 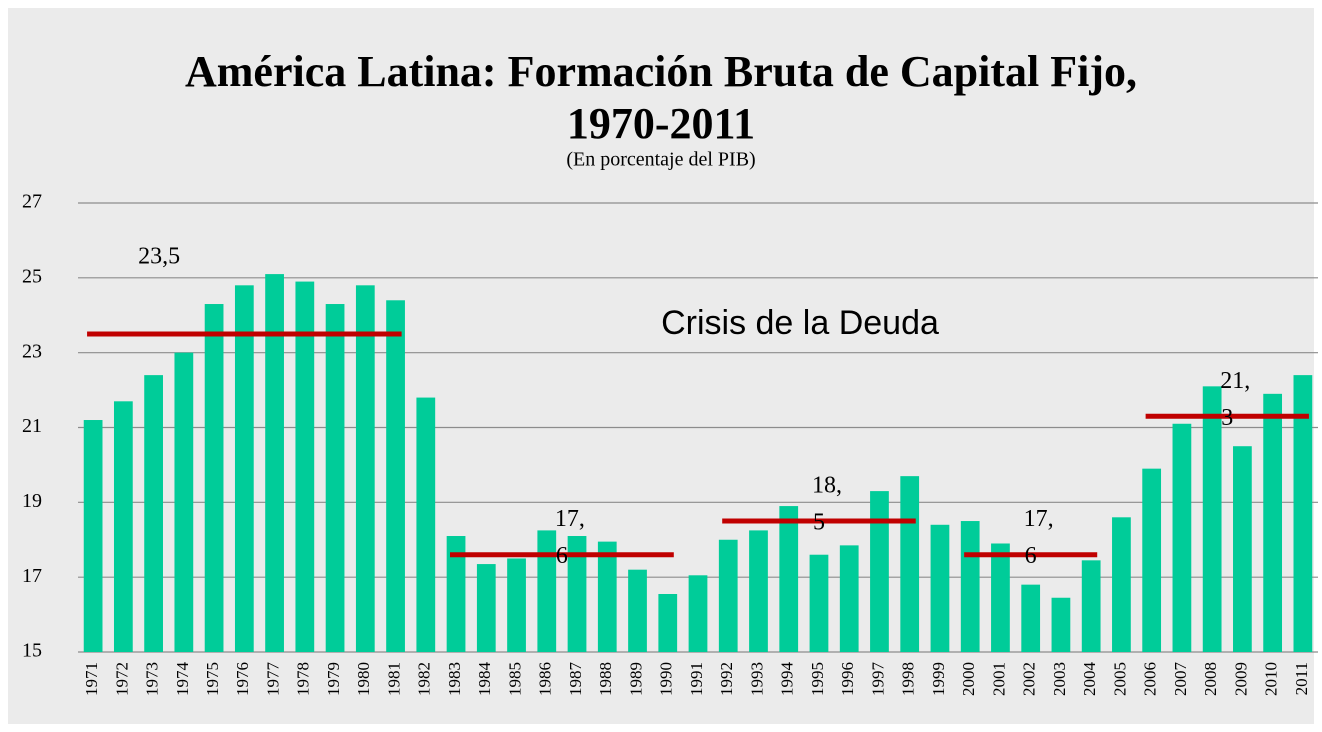 I want to click on x-tick-label: 1984, so click(x=484, y=679).